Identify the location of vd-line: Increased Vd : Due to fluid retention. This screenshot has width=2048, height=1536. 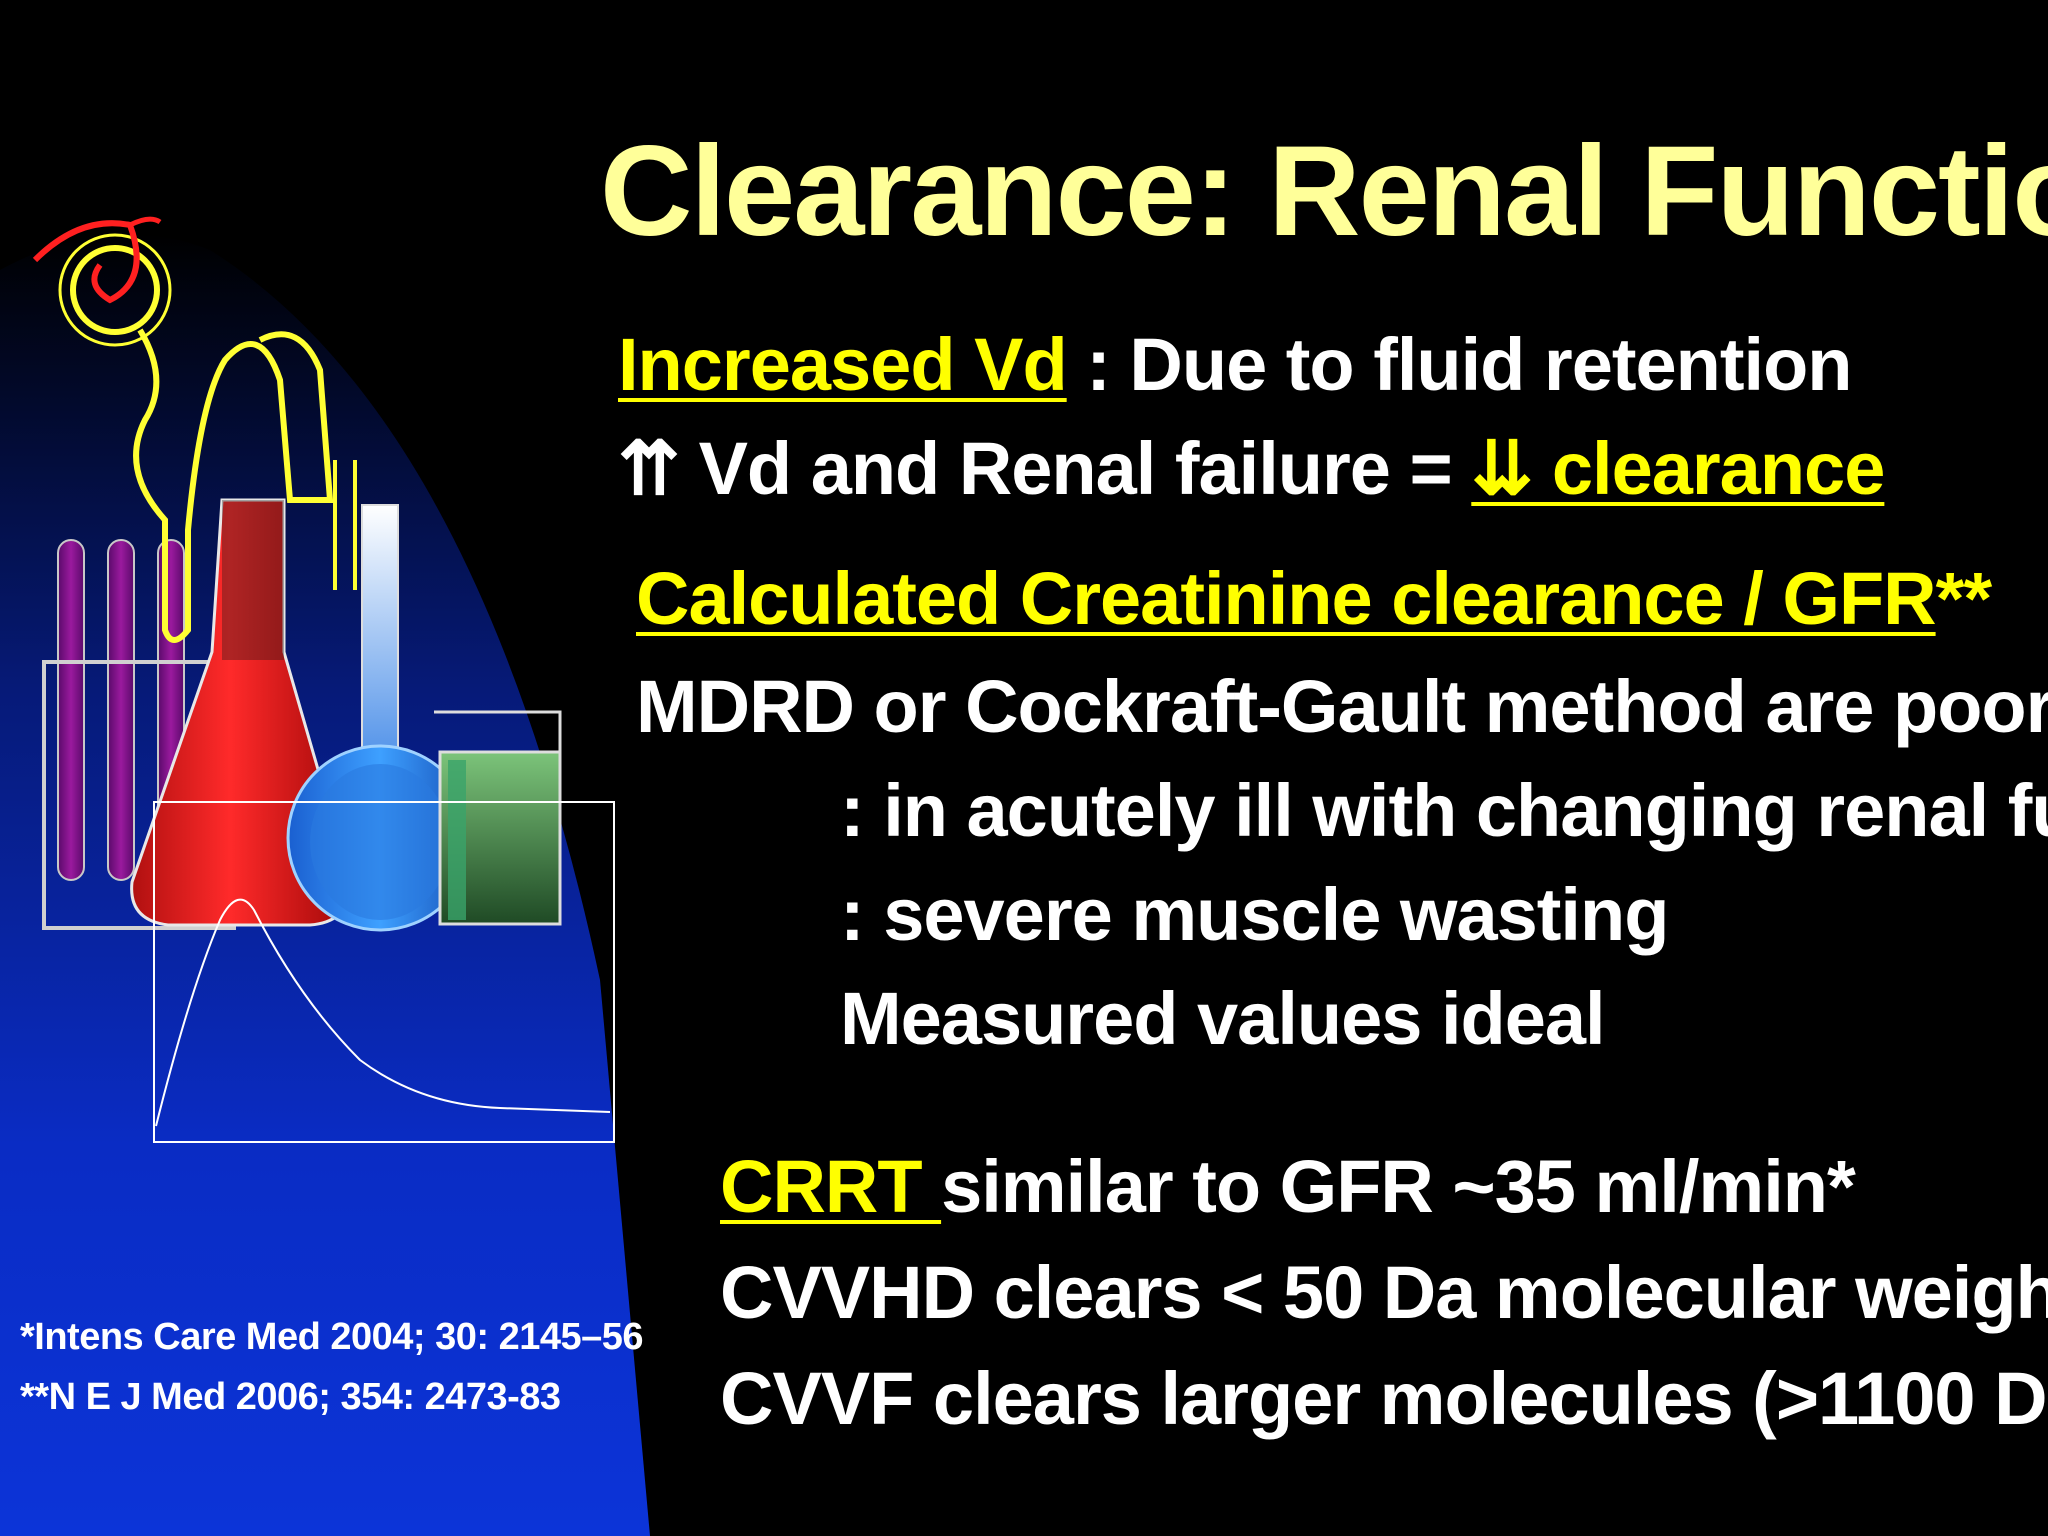
(1235, 365).